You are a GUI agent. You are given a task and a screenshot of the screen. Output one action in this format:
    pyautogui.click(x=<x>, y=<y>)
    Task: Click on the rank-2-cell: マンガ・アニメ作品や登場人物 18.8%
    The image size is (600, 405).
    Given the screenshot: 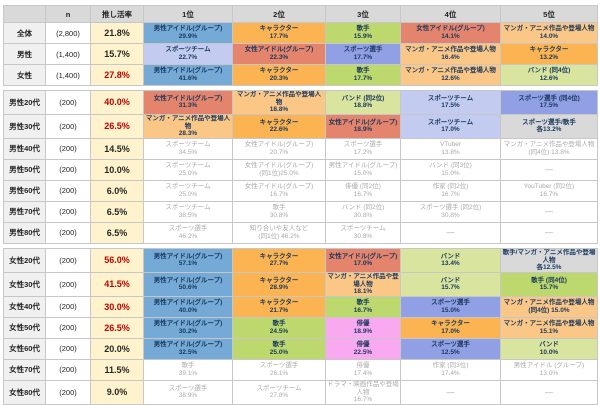 What is the action you would take?
    pyautogui.click(x=279, y=102)
    